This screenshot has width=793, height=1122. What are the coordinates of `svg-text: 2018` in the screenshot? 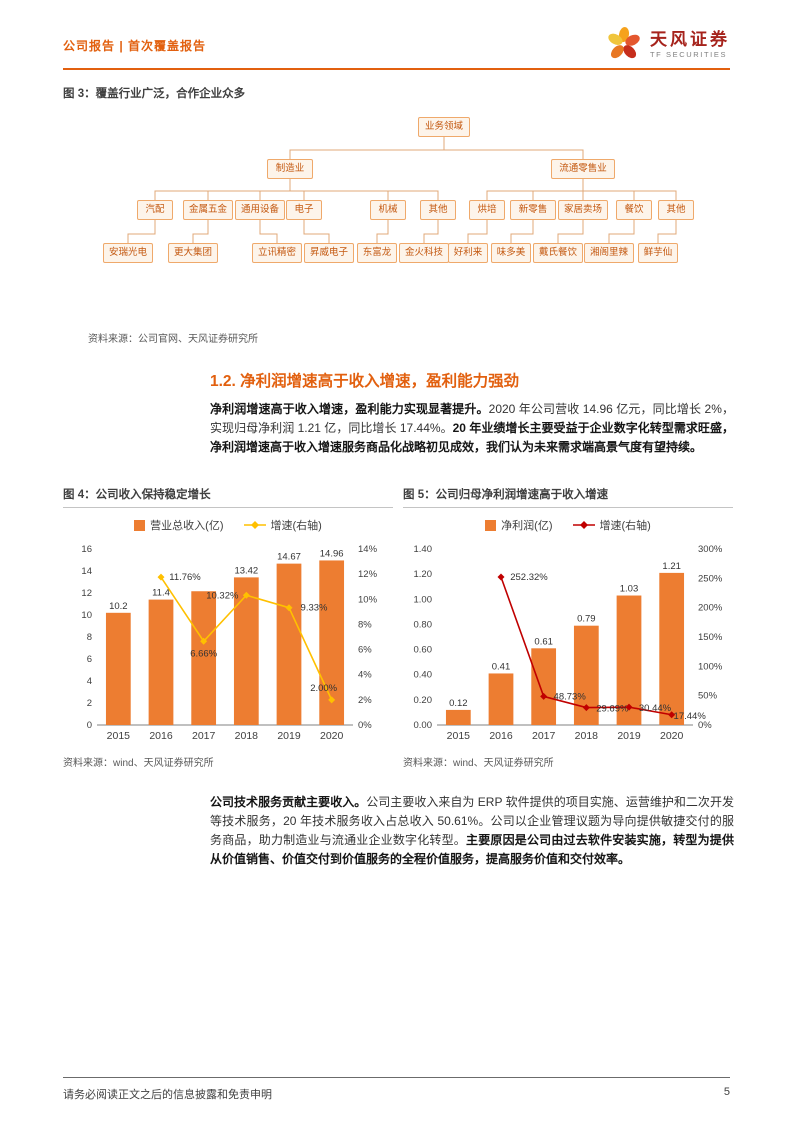 It's located at (247, 736).